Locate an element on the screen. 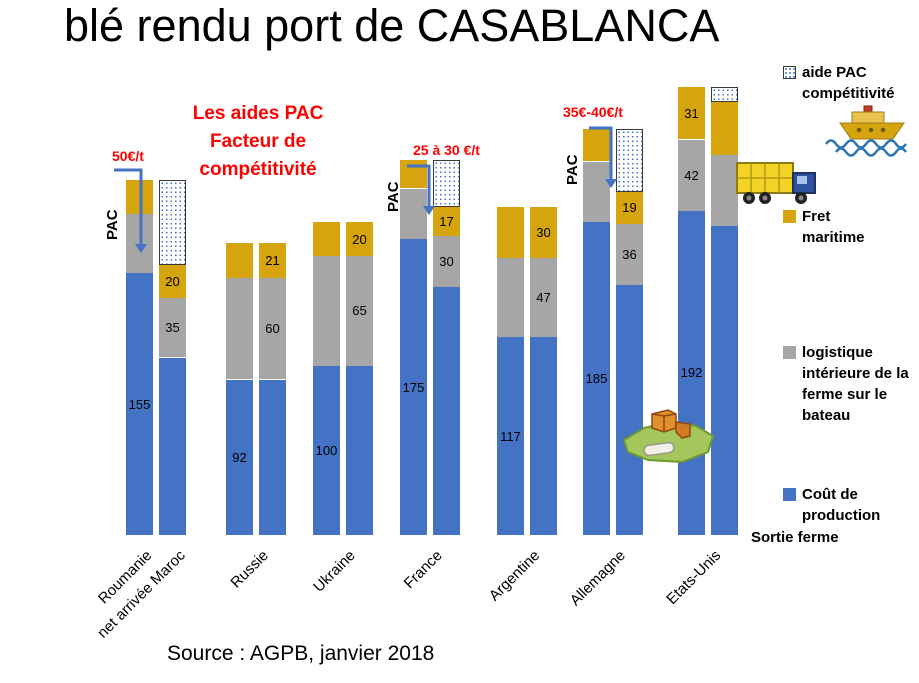 Image resolution: width=919 pixels, height=683 pixels. bar-value-label: 42 is located at coordinates (691, 175).